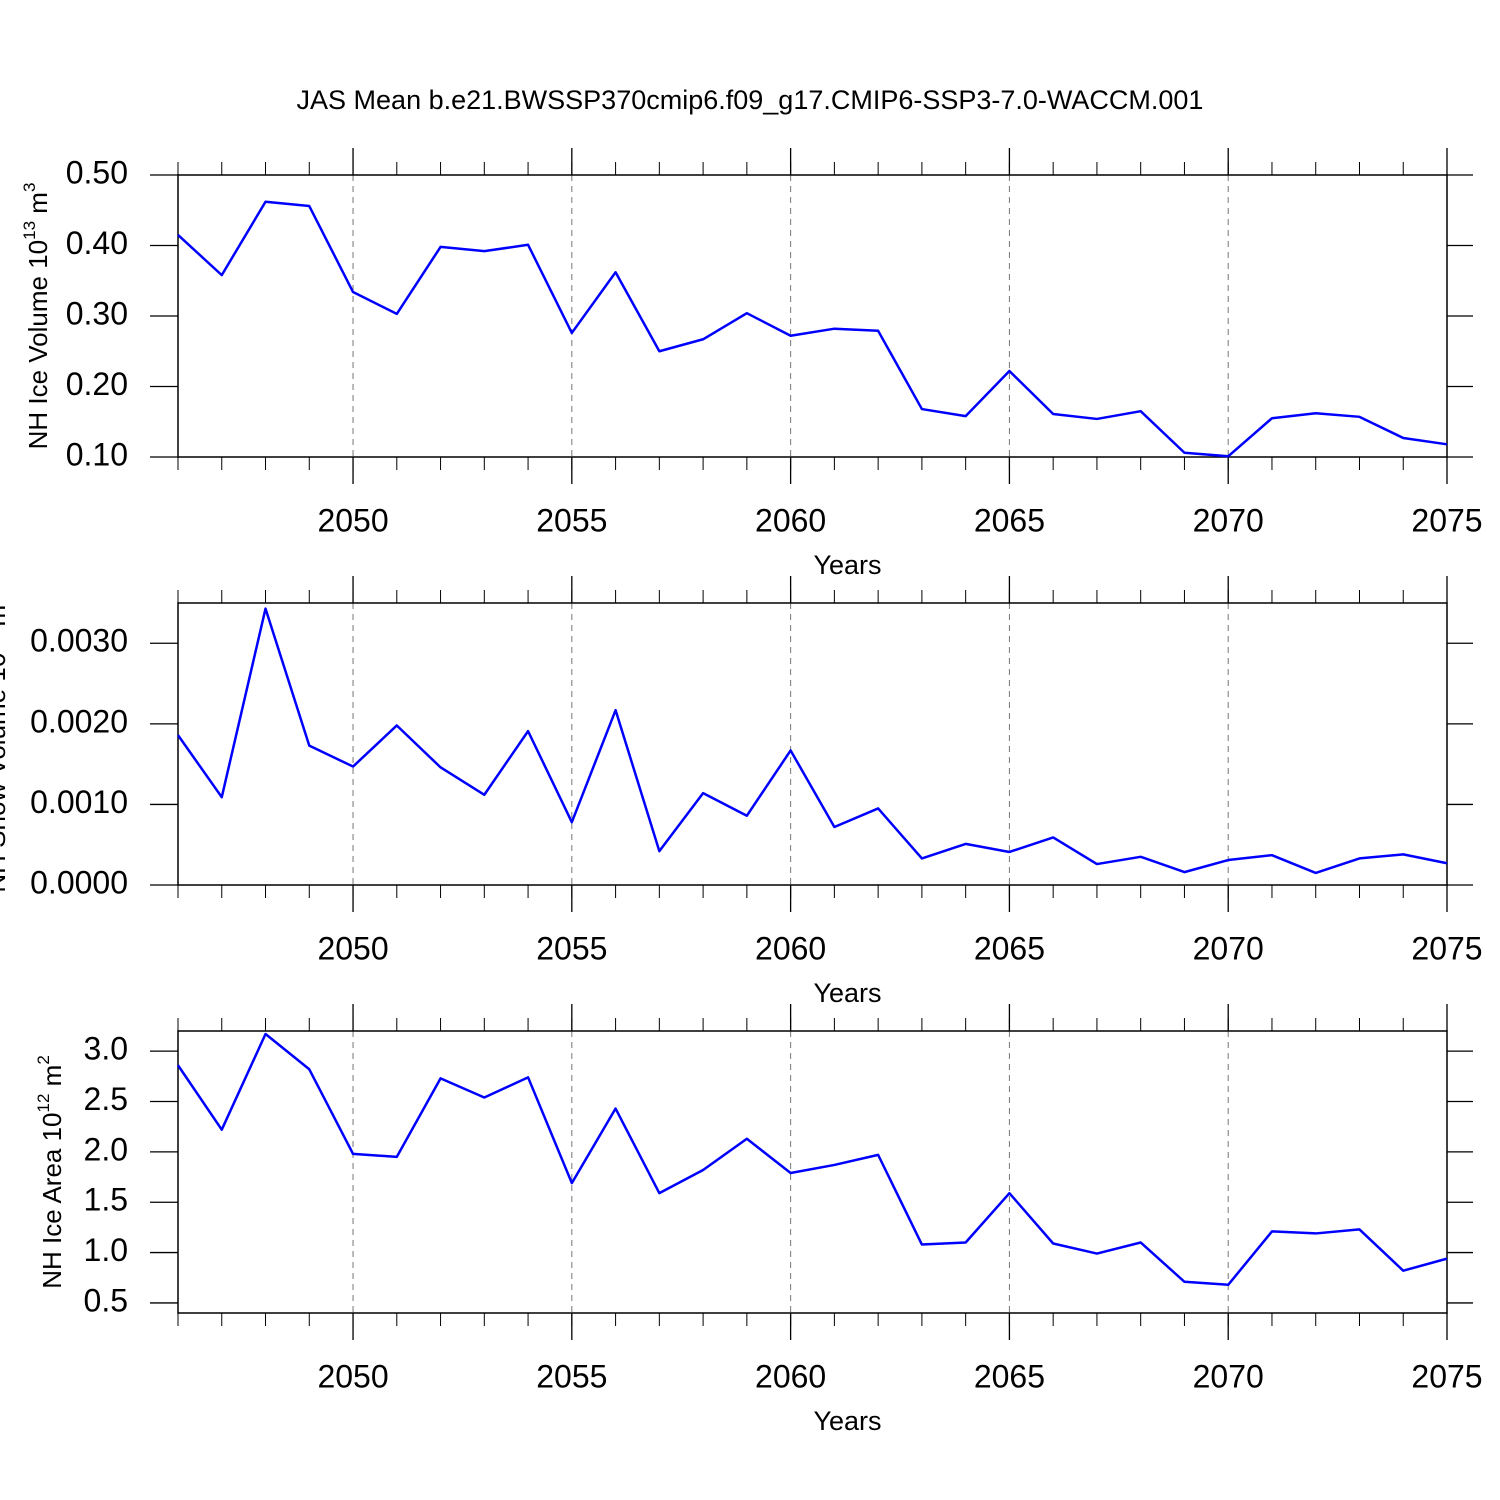 The image size is (1500, 1500). Describe the element at coordinates (106, 1300) in the screenshot. I see `y-tick-label: 0.5` at that location.